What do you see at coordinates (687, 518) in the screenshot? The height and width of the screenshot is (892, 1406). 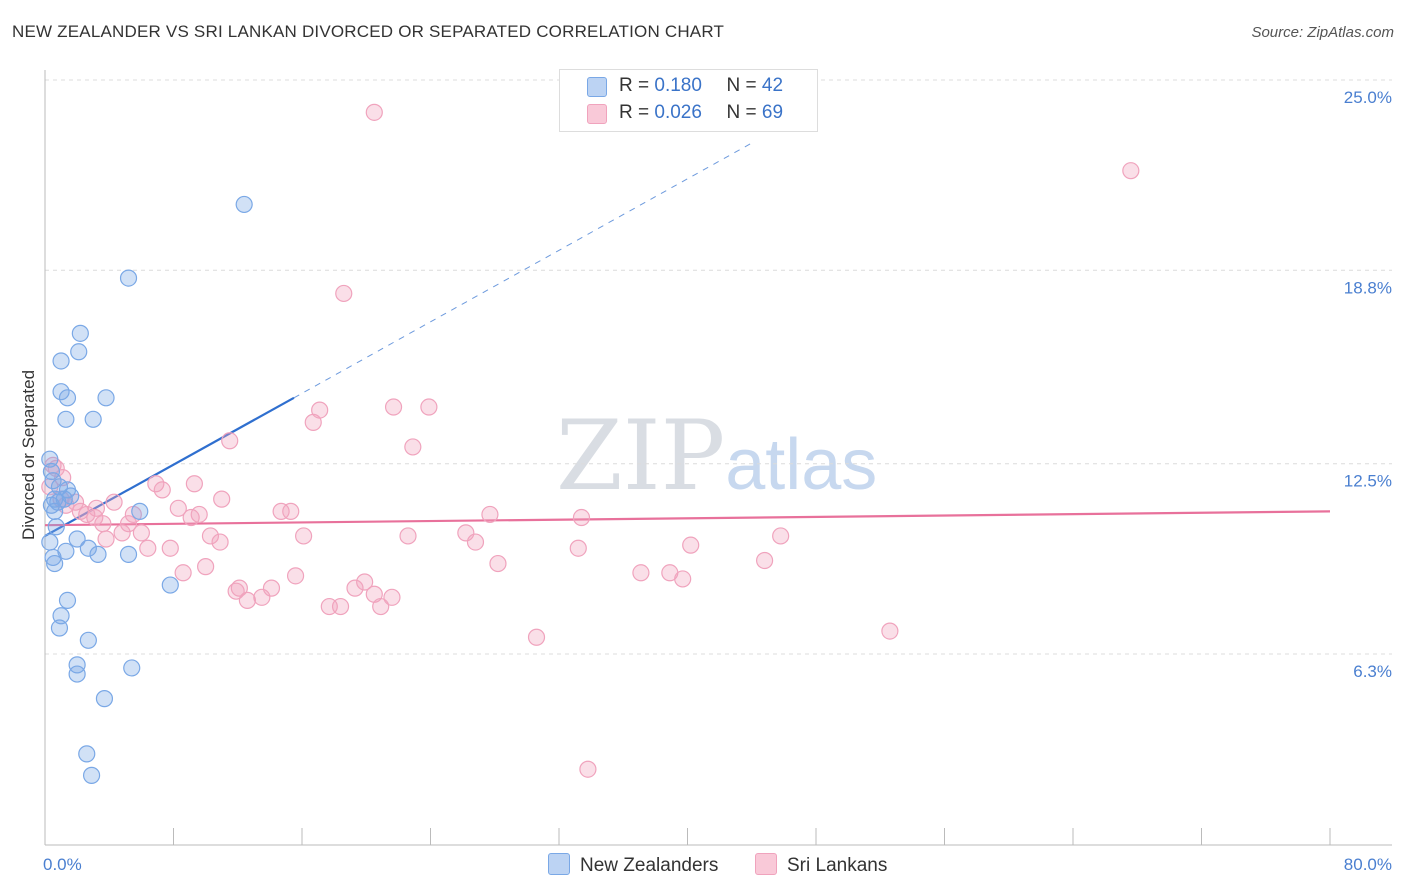 I see `sl-trend-line` at bounding box center [687, 518].